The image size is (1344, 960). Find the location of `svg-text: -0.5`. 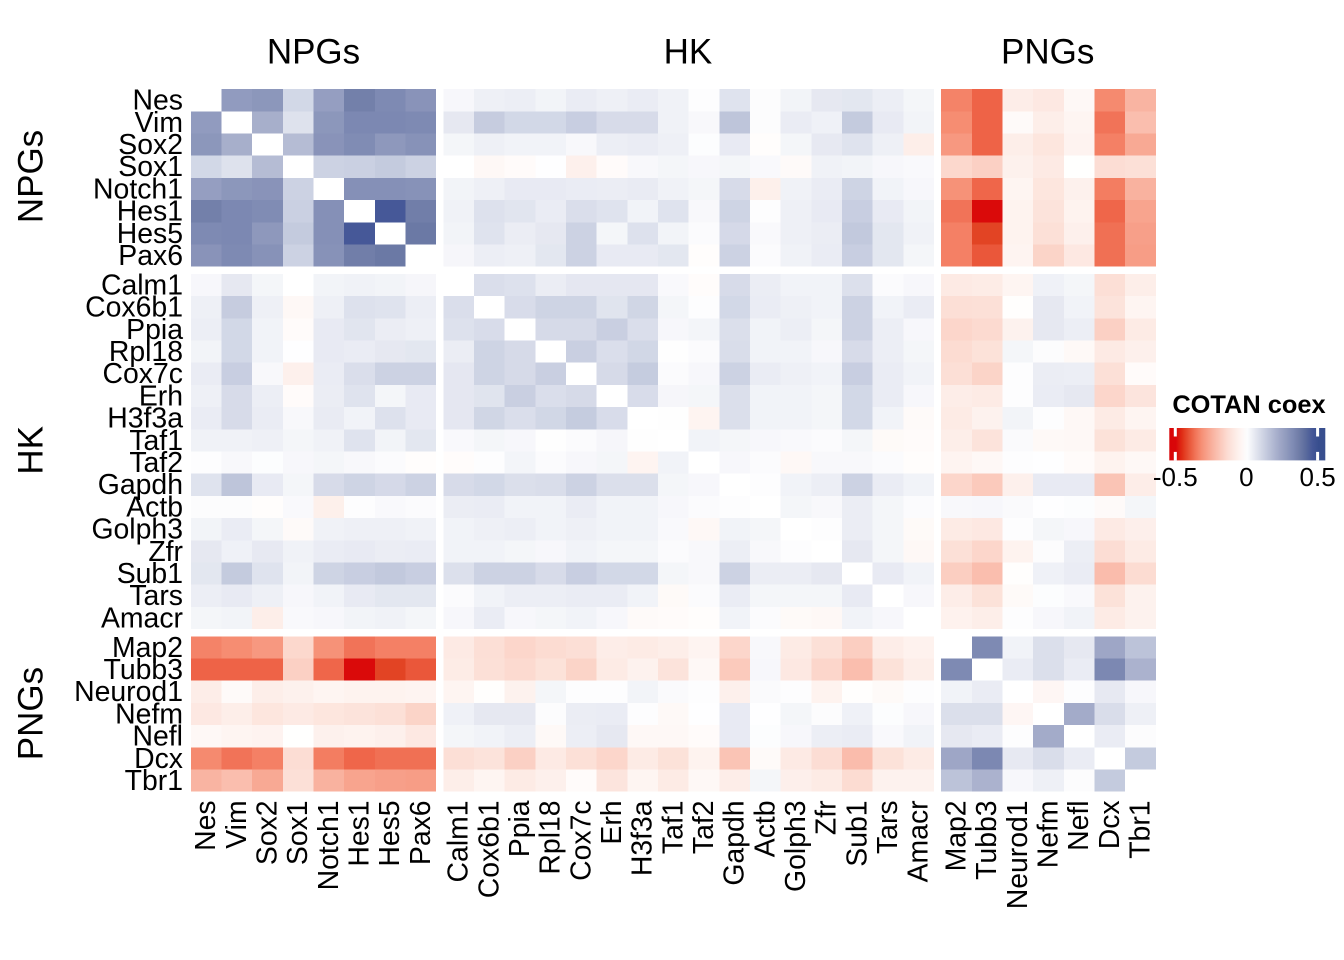

svg-text: -0.5 is located at coordinates (1175, 477).